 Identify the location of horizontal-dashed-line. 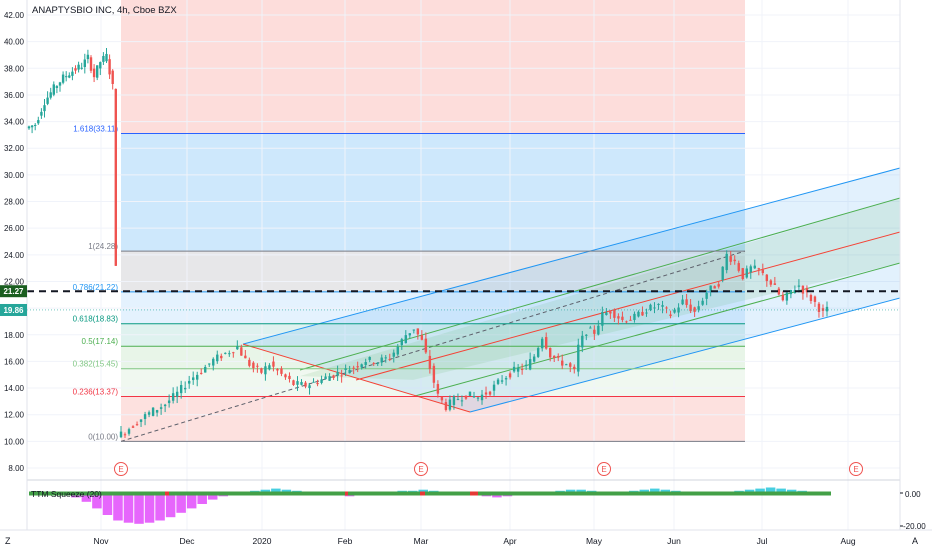
(463, 300).